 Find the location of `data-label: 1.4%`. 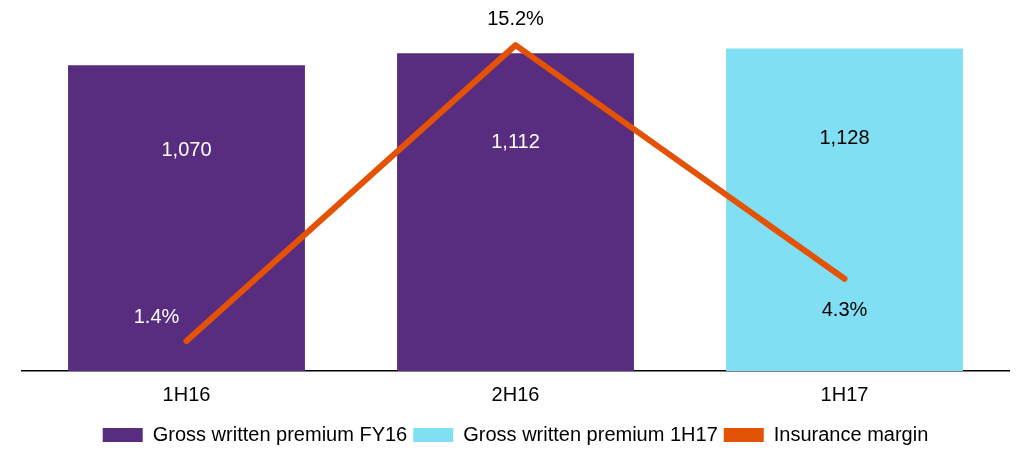

data-label: 1.4% is located at coordinates (156, 315).